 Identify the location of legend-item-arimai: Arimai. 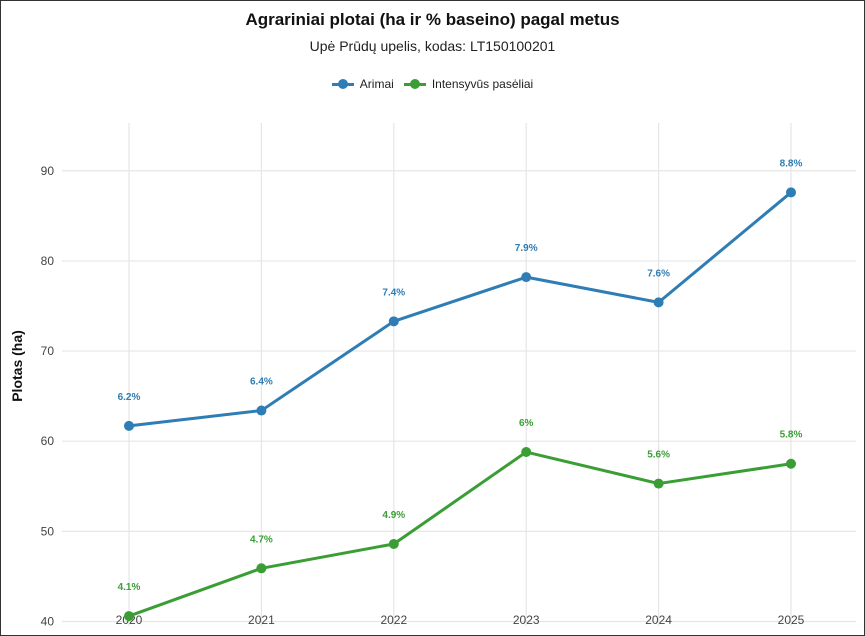
(362, 84).